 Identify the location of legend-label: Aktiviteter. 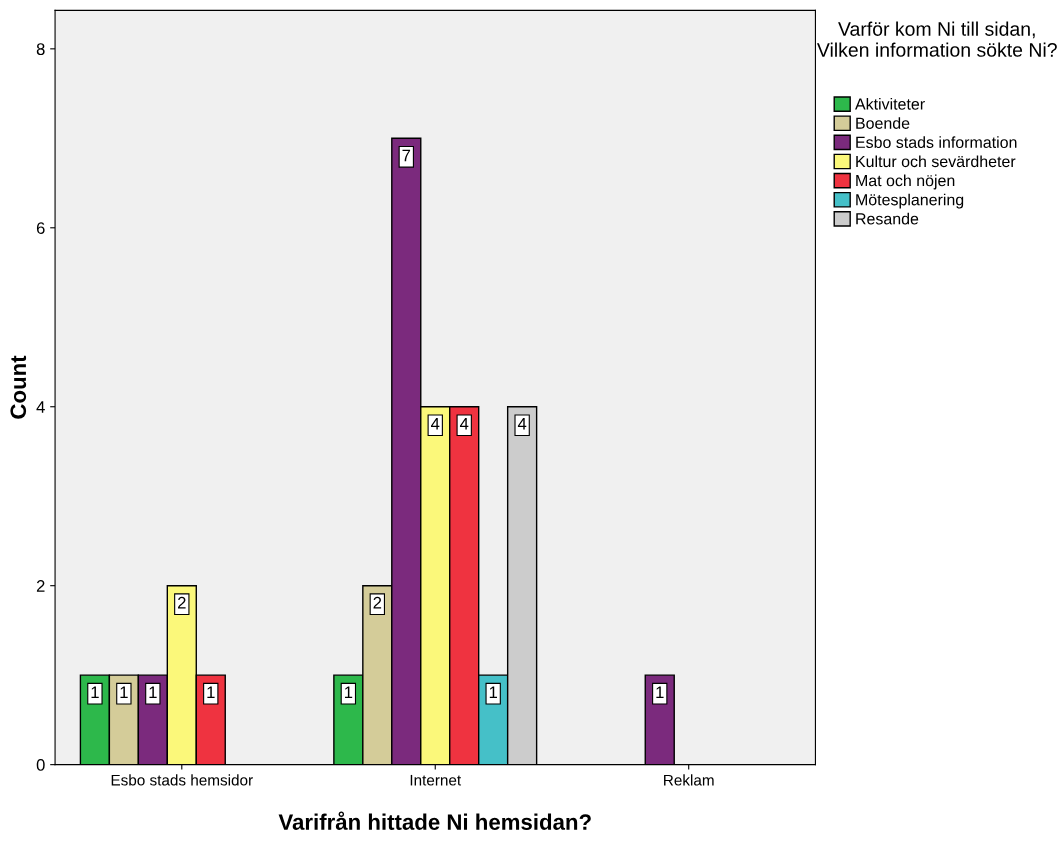
(890, 104).